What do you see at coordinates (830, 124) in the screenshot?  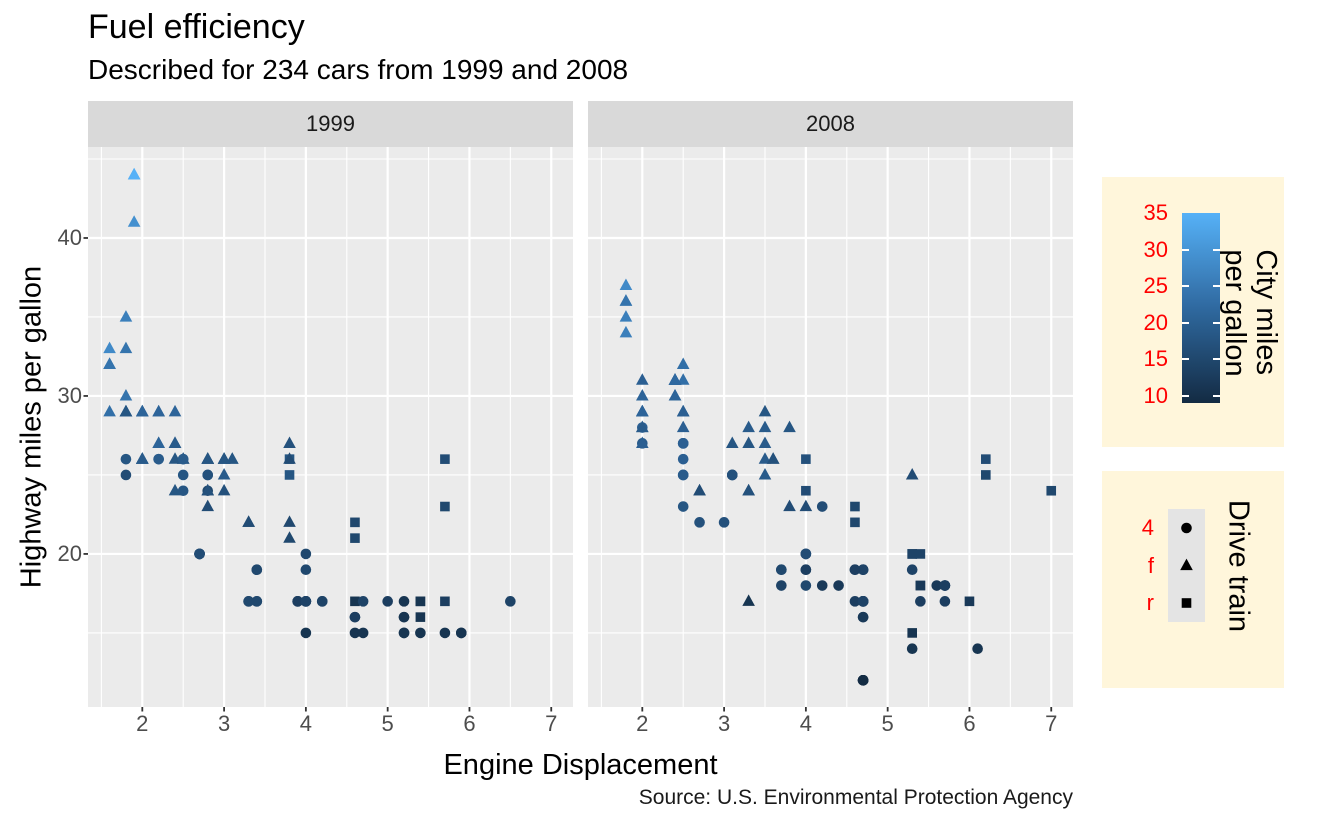 I see `facet-strip-2008: 2008` at bounding box center [830, 124].